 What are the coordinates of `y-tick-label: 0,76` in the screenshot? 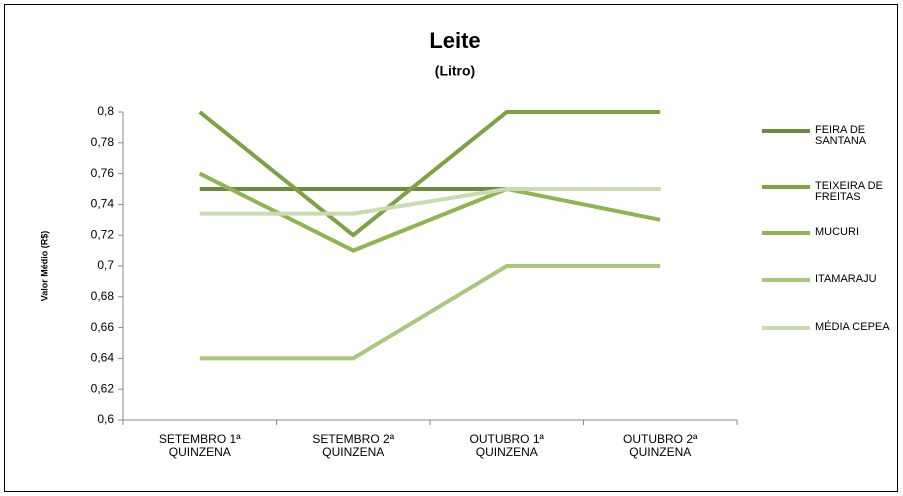 It's located at (103, 173).